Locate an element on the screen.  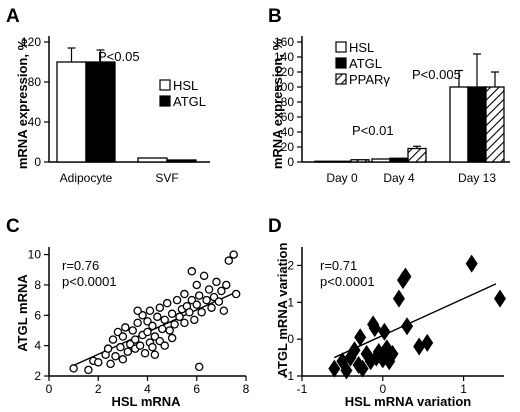
panel-d-fit-line is located at coordinates (415, 321).